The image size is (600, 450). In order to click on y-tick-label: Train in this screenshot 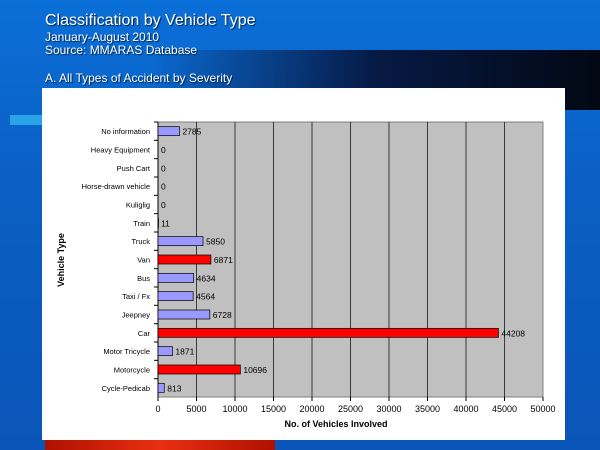, I will do `click(141, 223)`.